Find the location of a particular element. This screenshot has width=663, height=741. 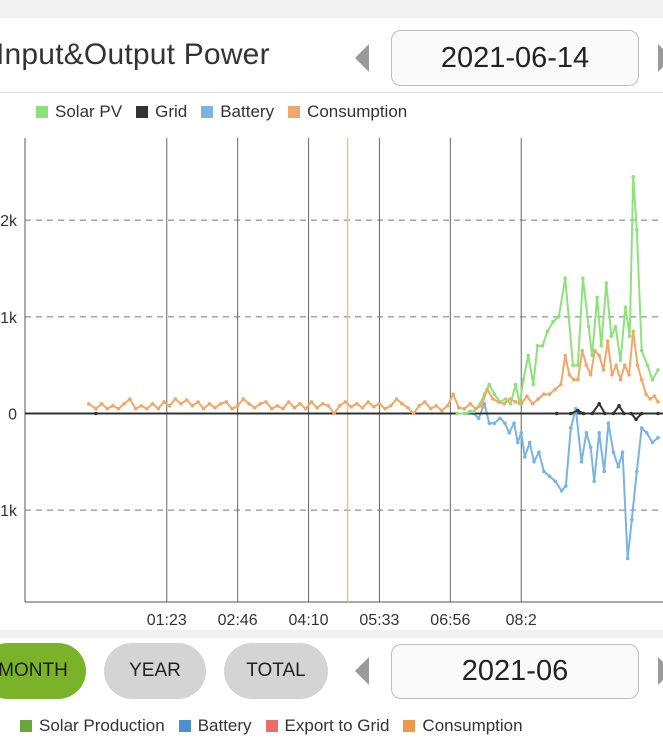

next-day-arrow-icon is located at coordinates (660, 58).